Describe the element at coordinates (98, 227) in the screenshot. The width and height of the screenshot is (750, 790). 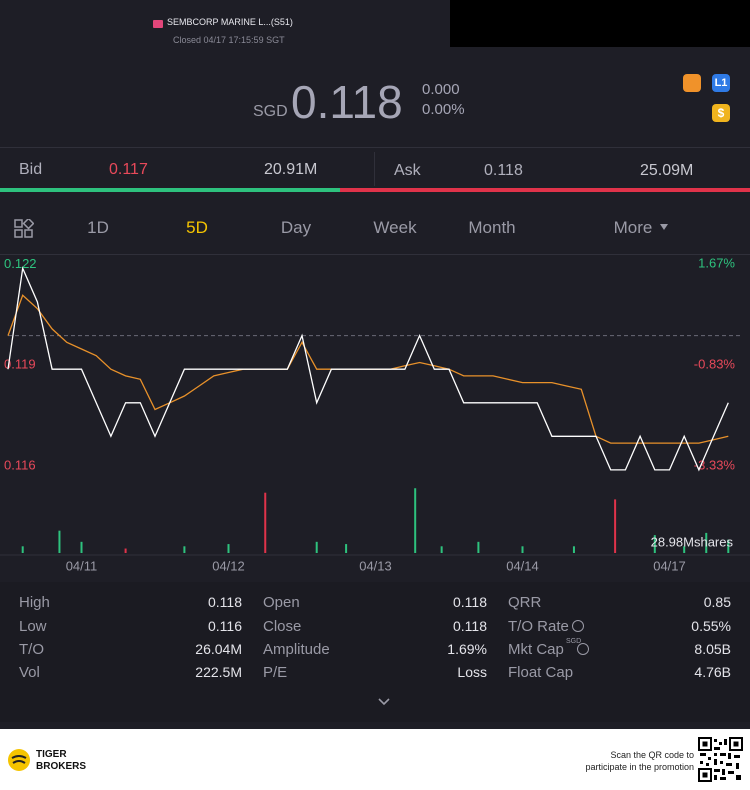
I see `tab: 1D` at that location.